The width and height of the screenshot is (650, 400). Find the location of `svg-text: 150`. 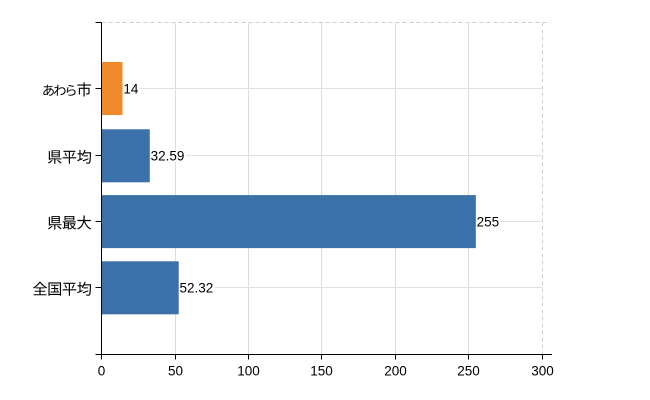

svg-text: 150 is located at coordinates (321, 371).